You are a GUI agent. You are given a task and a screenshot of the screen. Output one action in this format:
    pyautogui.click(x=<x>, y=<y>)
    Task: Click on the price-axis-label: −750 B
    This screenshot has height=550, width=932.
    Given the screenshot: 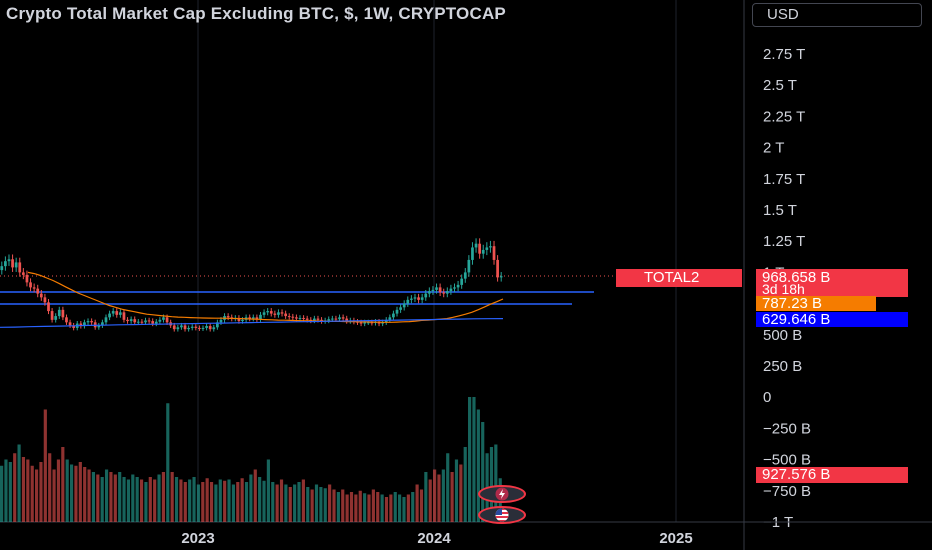 What is the action you would take?
    pyautogui.click(x=787, y=491)
    